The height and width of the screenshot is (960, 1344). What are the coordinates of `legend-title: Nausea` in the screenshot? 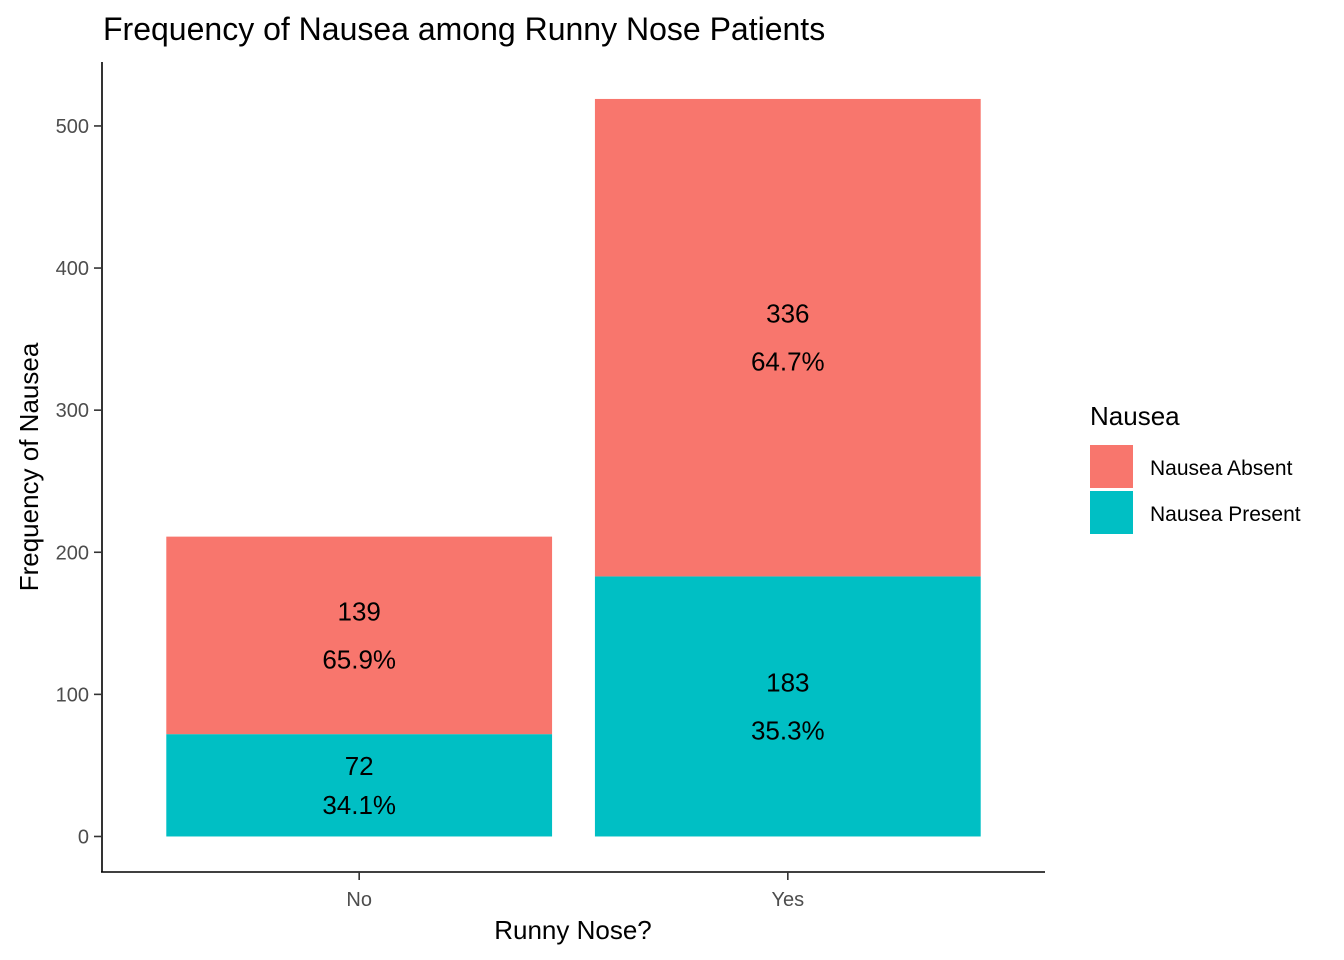 It's located at (1135, 416).